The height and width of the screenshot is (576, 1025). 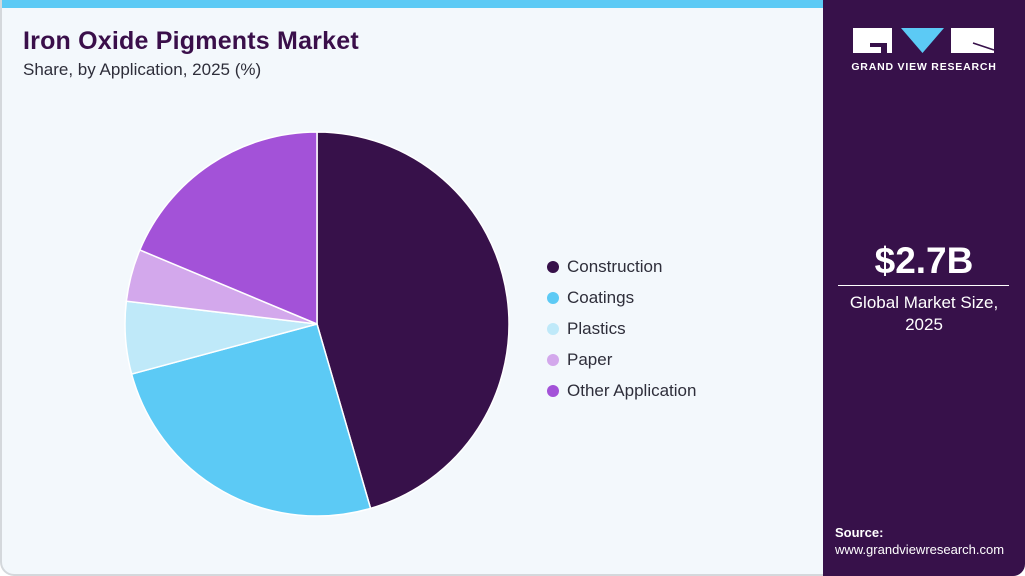 What do you see at coordinates (228, 228) in the screenshot?
I see `pie-slice-other-application` at bounding box center [228, 228].